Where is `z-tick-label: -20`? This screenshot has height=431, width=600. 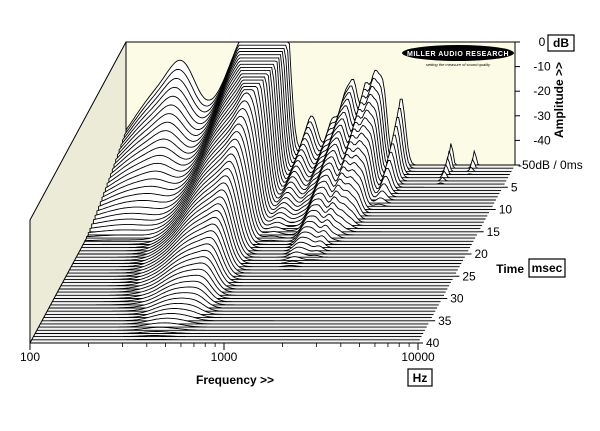
z-tick-label: -20 is located at coordinates (542, 91).